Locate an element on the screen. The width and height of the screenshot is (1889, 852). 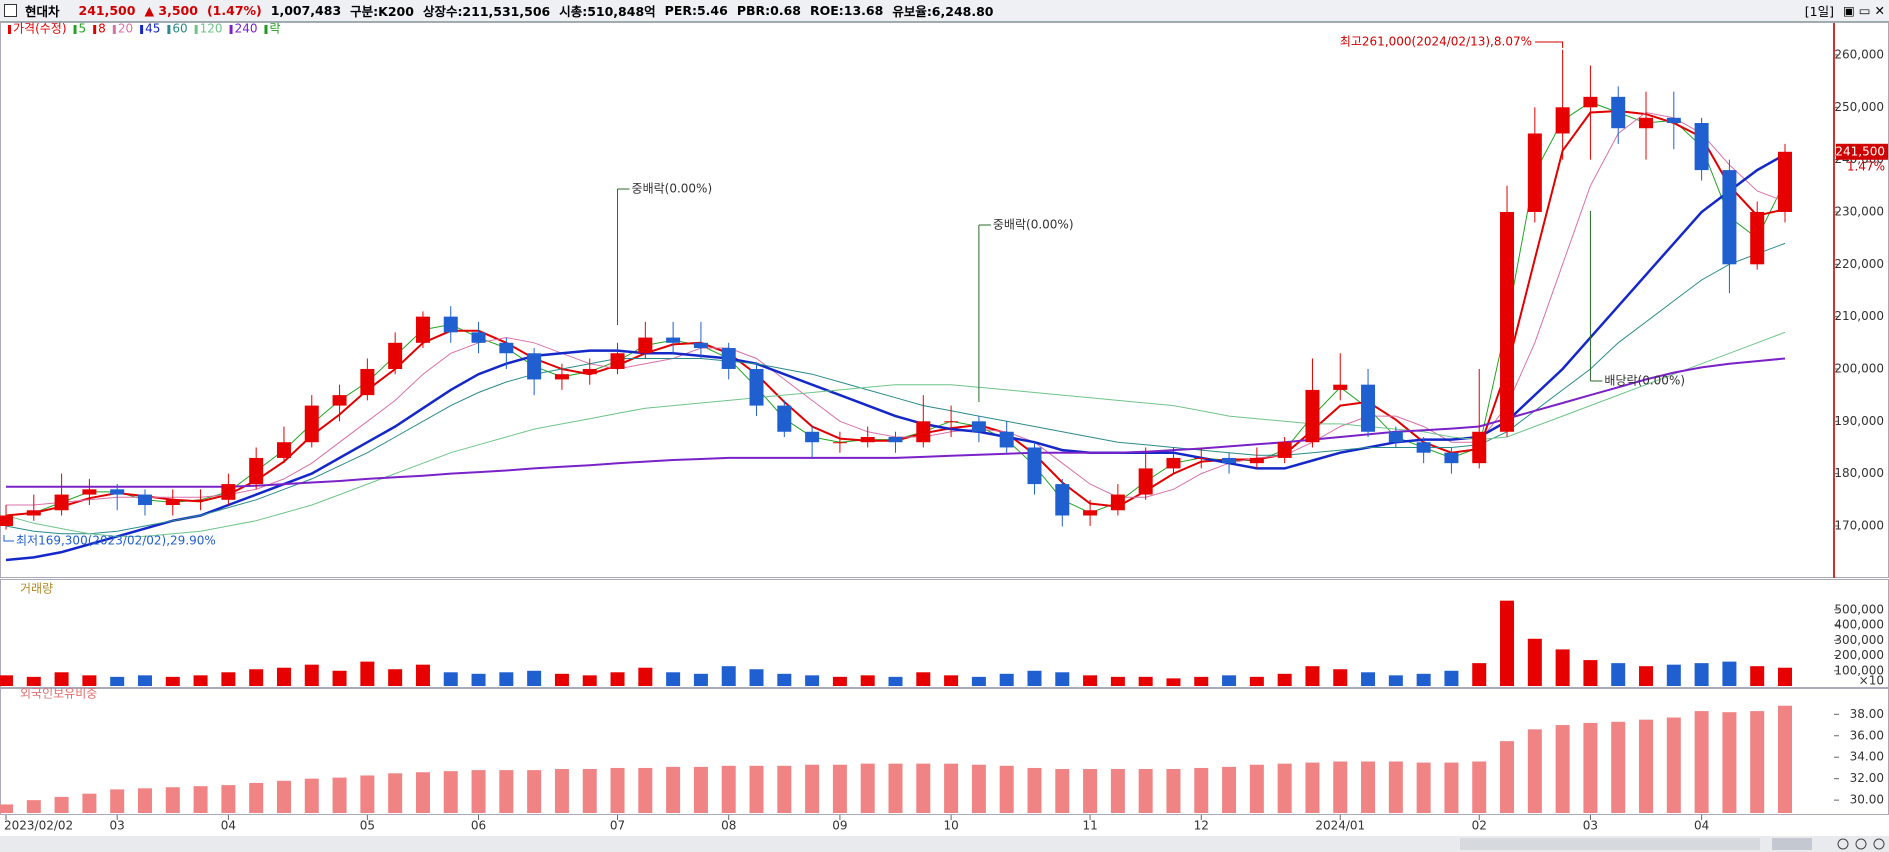
legend-label: 20 is located at coordinates (125, 29).